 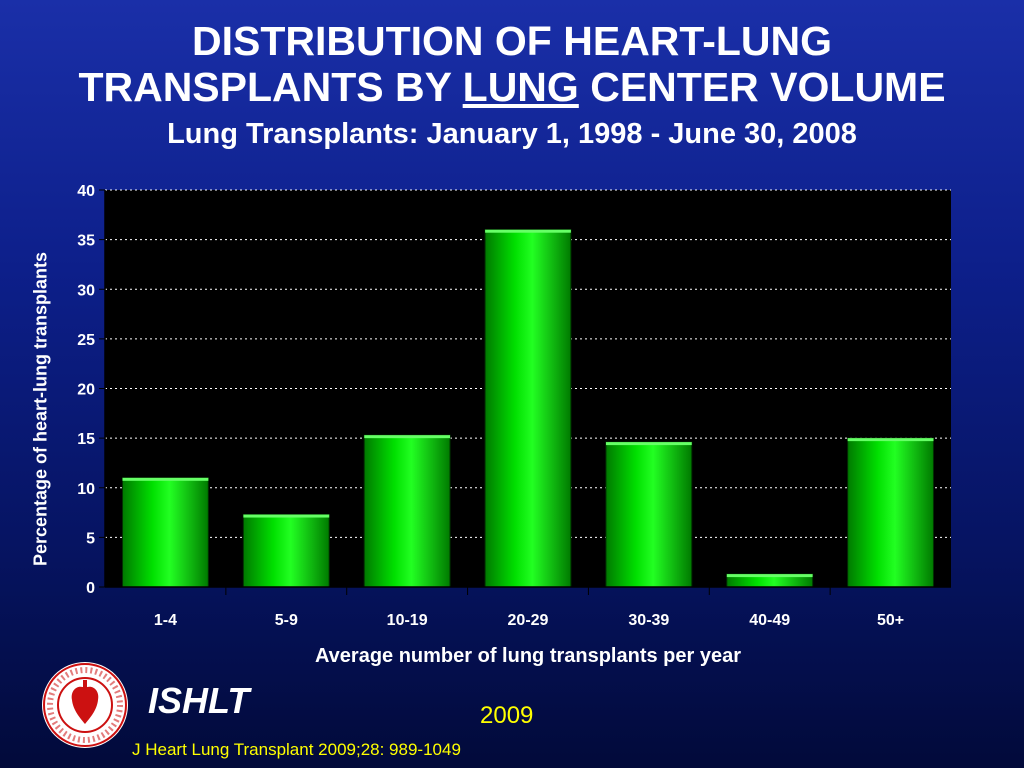 I want to click on ishlt-logo-icon, so click(x=85, y=705).